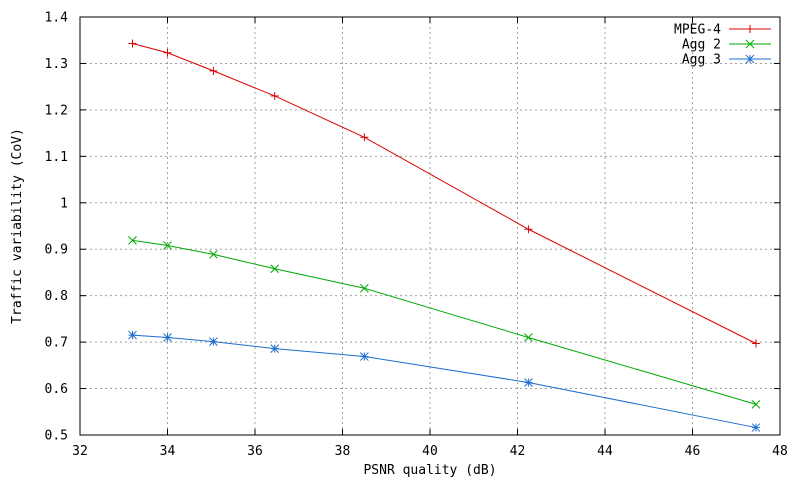 This screenshot has height=484, width=800. I want to click on y-tick-label: 1, so click(64, 203).